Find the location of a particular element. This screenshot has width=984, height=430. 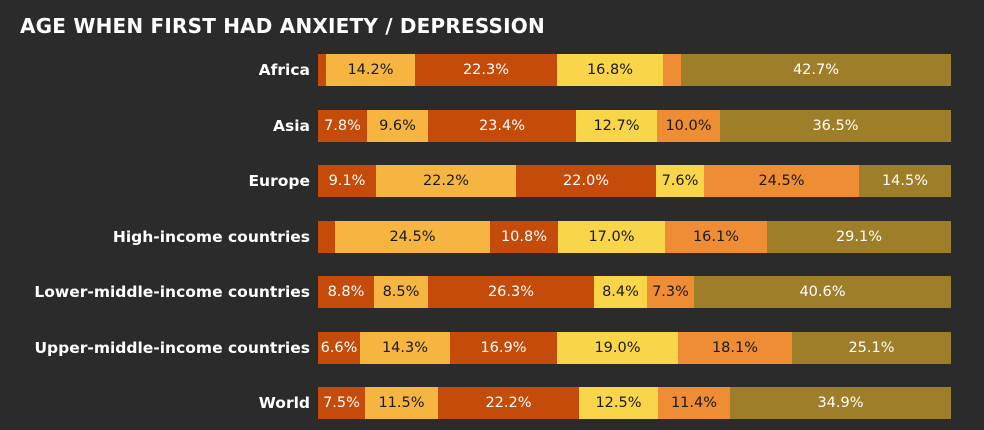

data-label: 22.3% is located at coordinates (486, 70).